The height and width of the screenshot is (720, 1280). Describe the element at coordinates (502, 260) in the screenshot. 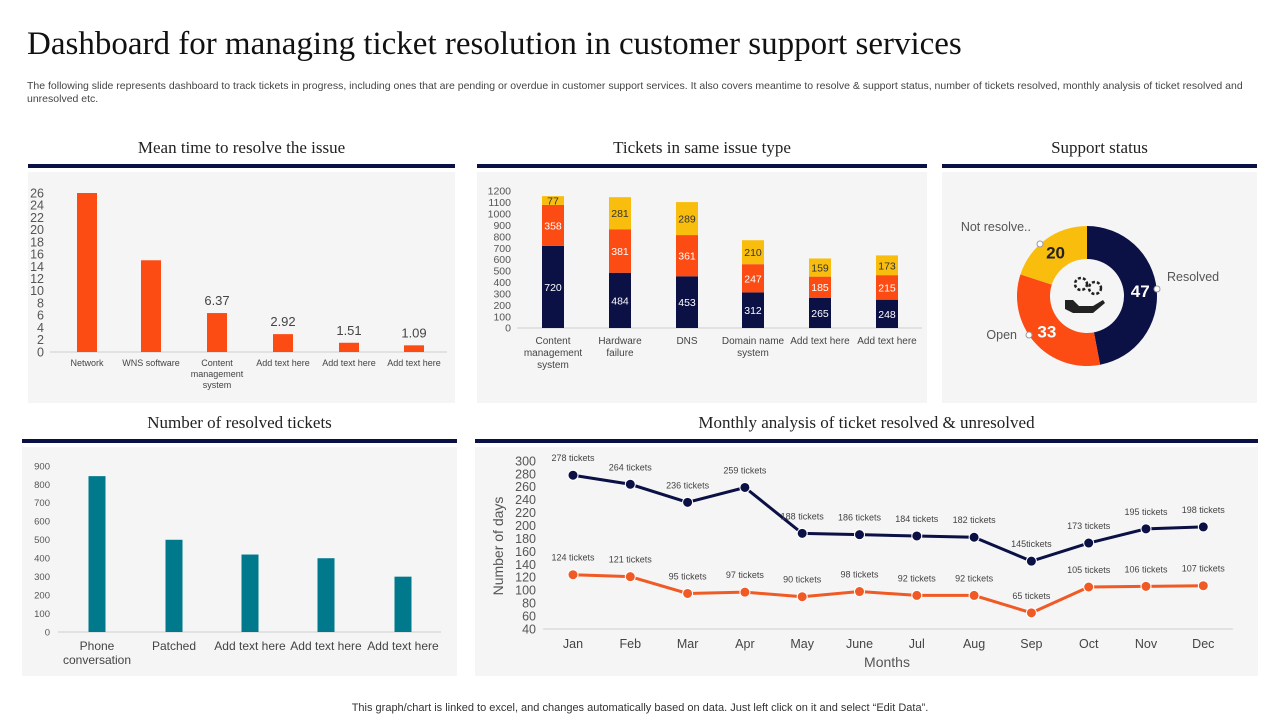

I see `y-tick-label: 600` at that location.